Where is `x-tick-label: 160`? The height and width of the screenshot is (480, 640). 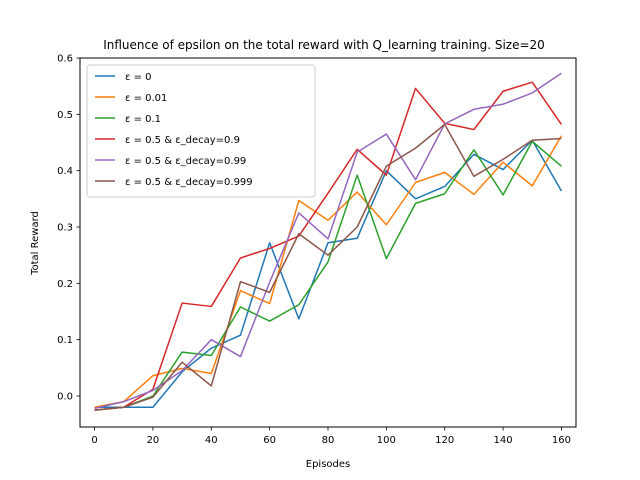
x-tick-label: 160 is located at coordinates (561, 440).